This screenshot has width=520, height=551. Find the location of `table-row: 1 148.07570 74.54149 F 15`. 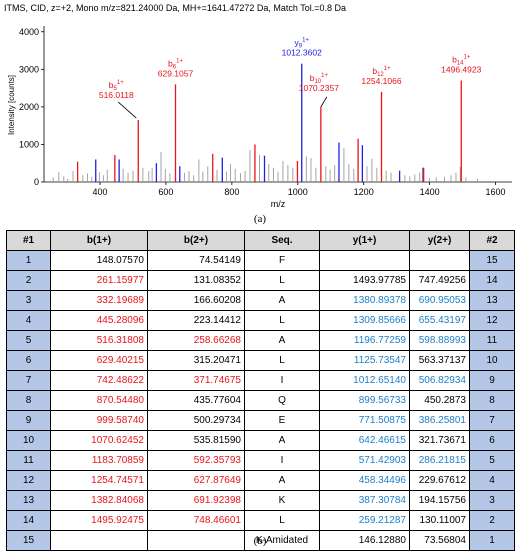

table-row: 1 148.07570 74.54149 F 15 is located at coordinates (260, 260).